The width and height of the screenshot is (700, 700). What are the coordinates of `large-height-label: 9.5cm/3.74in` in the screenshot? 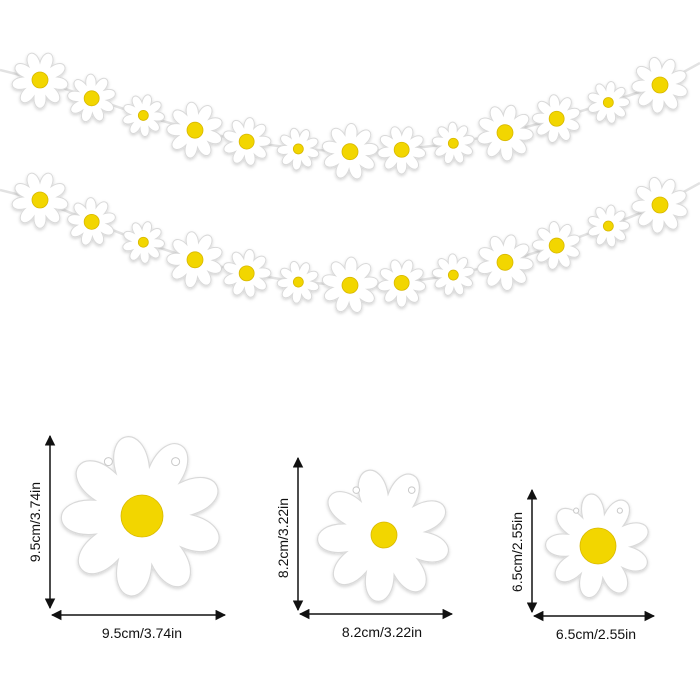 It's located at (35, 522).